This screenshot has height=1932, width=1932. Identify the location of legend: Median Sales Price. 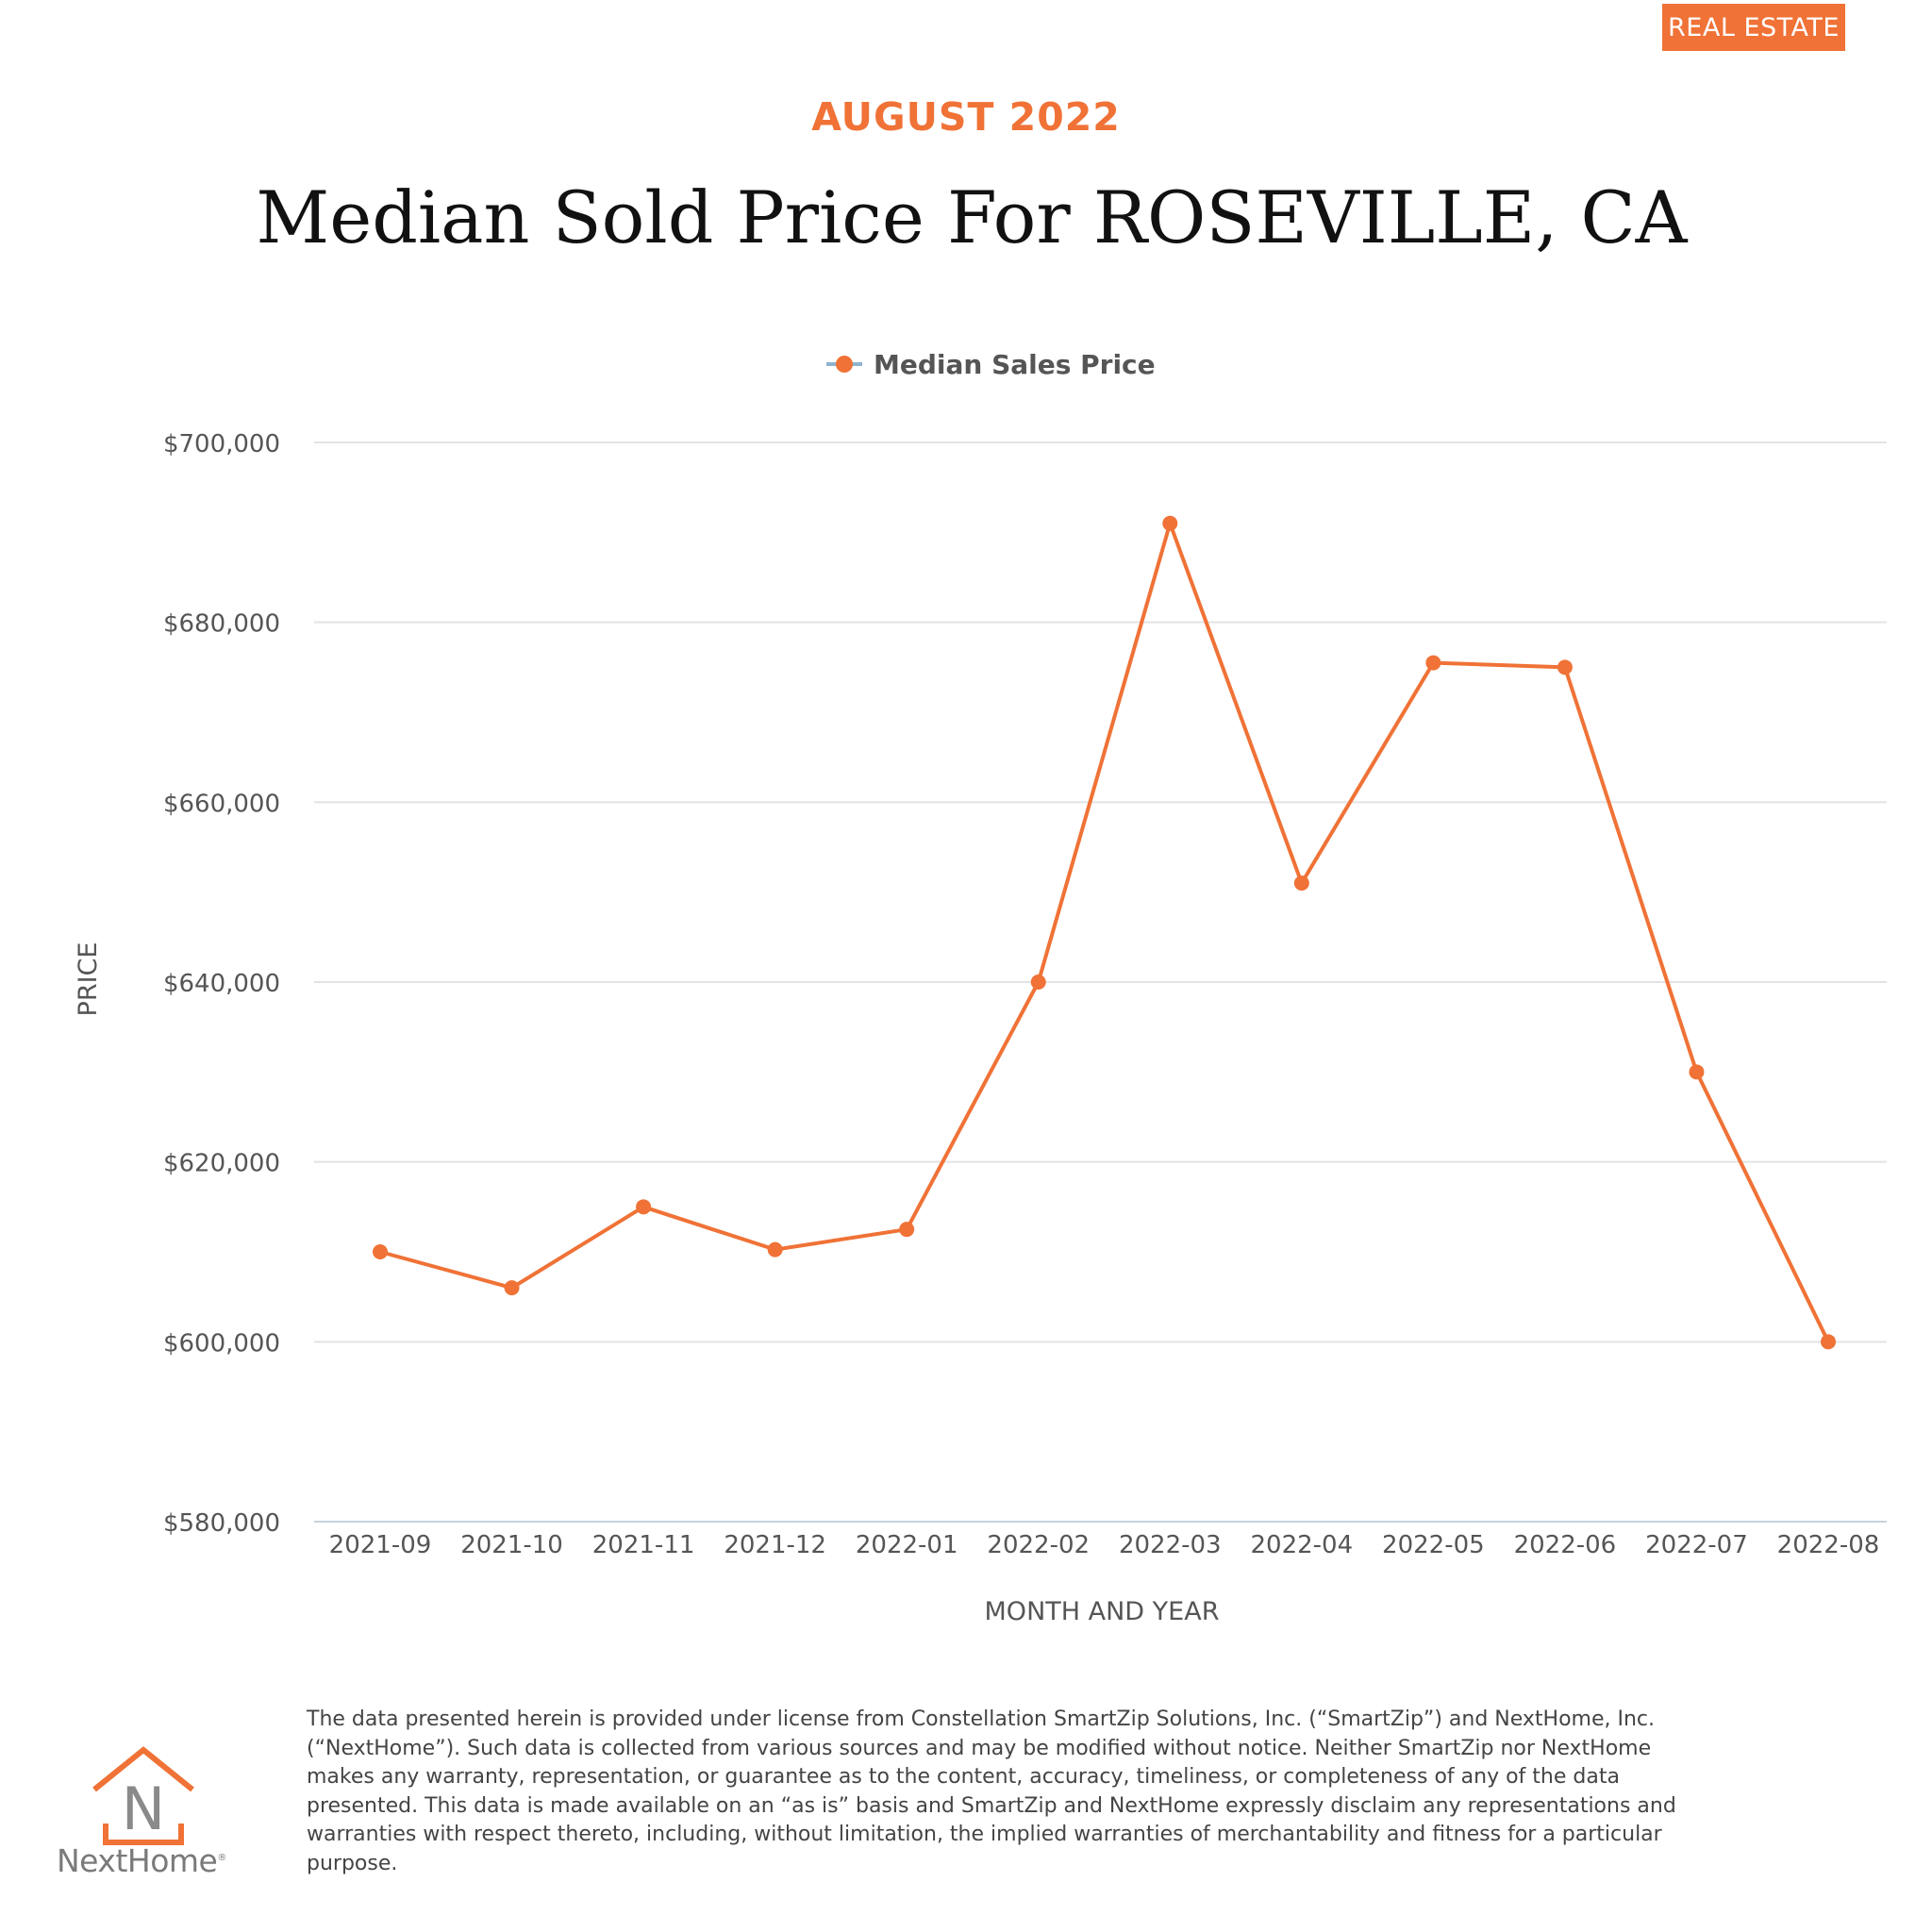
(991, 364).